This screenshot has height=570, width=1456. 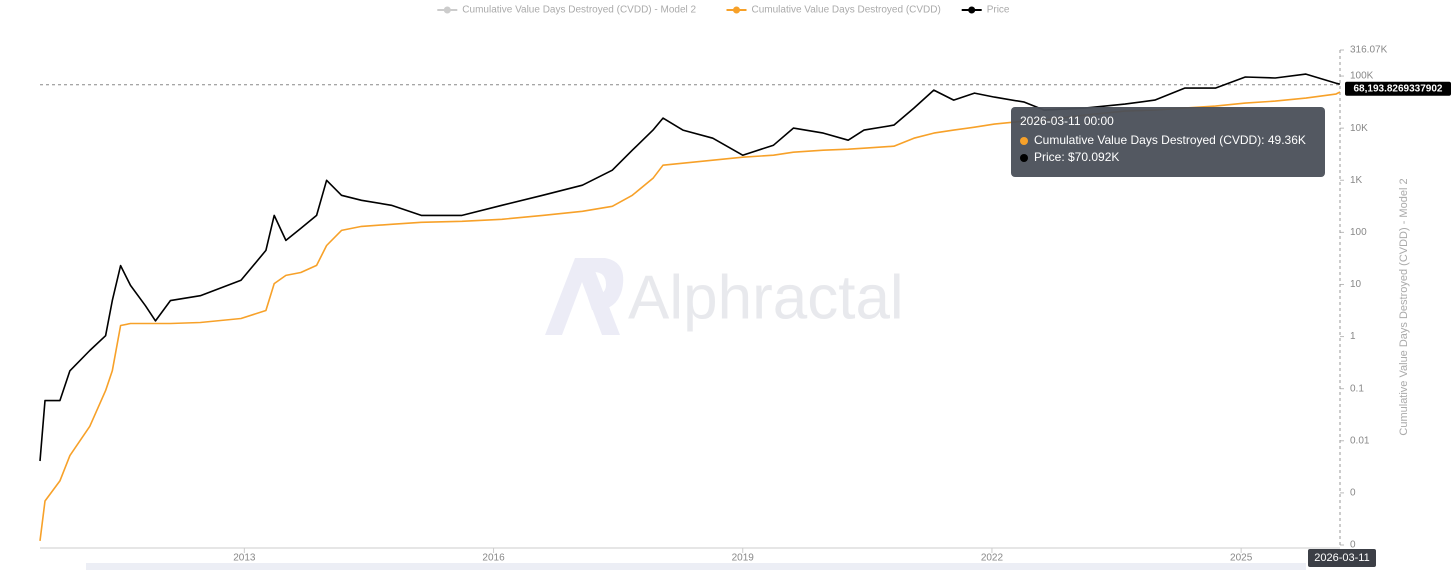 What do you see at coordinates (244, 558) in the screenshot?
I see `x-tick-label: 2013` at bounding box center [244, 558].